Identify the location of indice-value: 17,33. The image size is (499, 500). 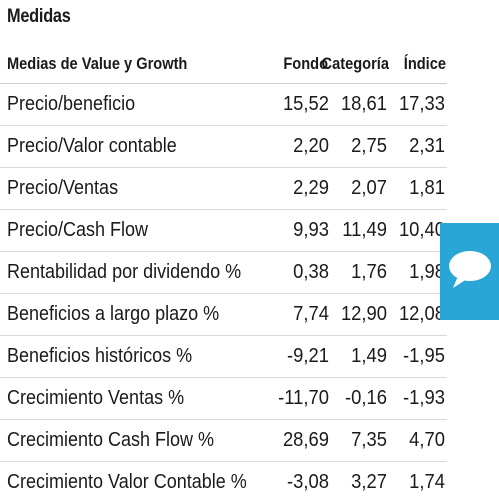
(421, 104).